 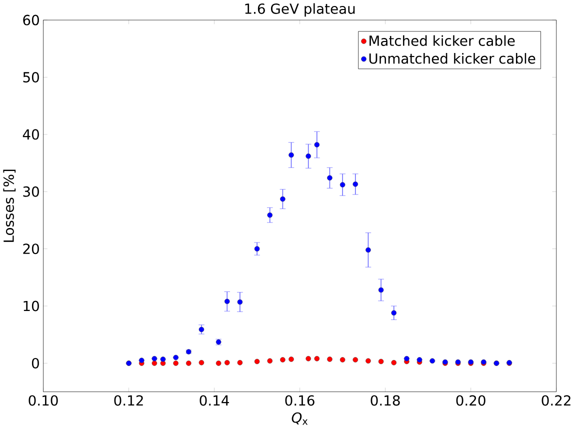 What do you see at coordinates (452, 58) in the screenshot?
I see `legend-label: Unmatched kicker cable` at bounding box center [452, 58].